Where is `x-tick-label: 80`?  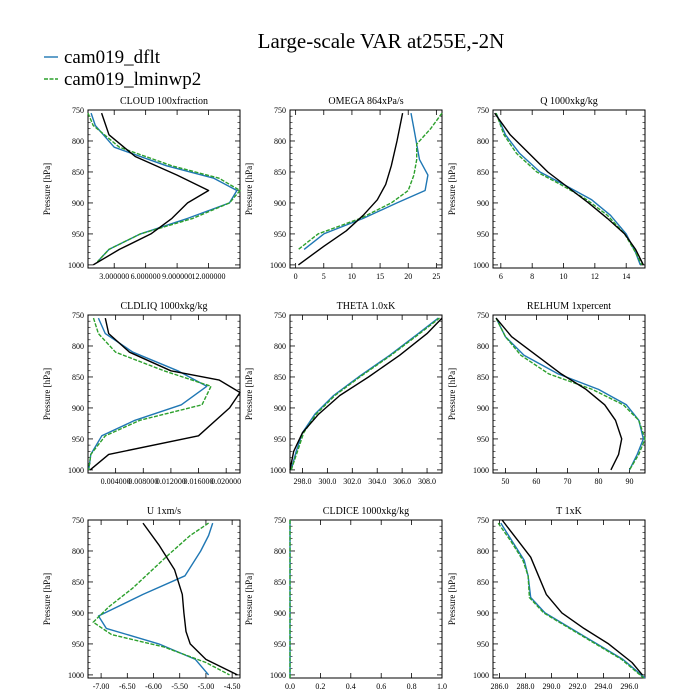 x-tick-label: 80 is located at coordinates (598, 481).